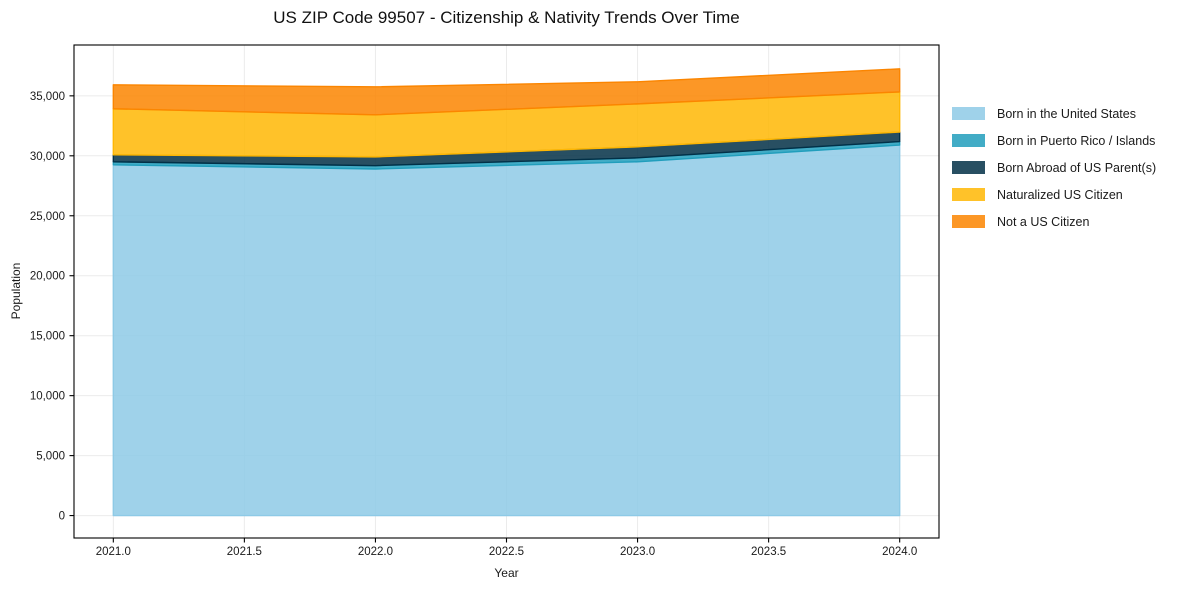 The image size is (1189, 590). Describe the element at coordinates (16, 291) in the screenshot. I see `y-axis-label: Population` at that location.